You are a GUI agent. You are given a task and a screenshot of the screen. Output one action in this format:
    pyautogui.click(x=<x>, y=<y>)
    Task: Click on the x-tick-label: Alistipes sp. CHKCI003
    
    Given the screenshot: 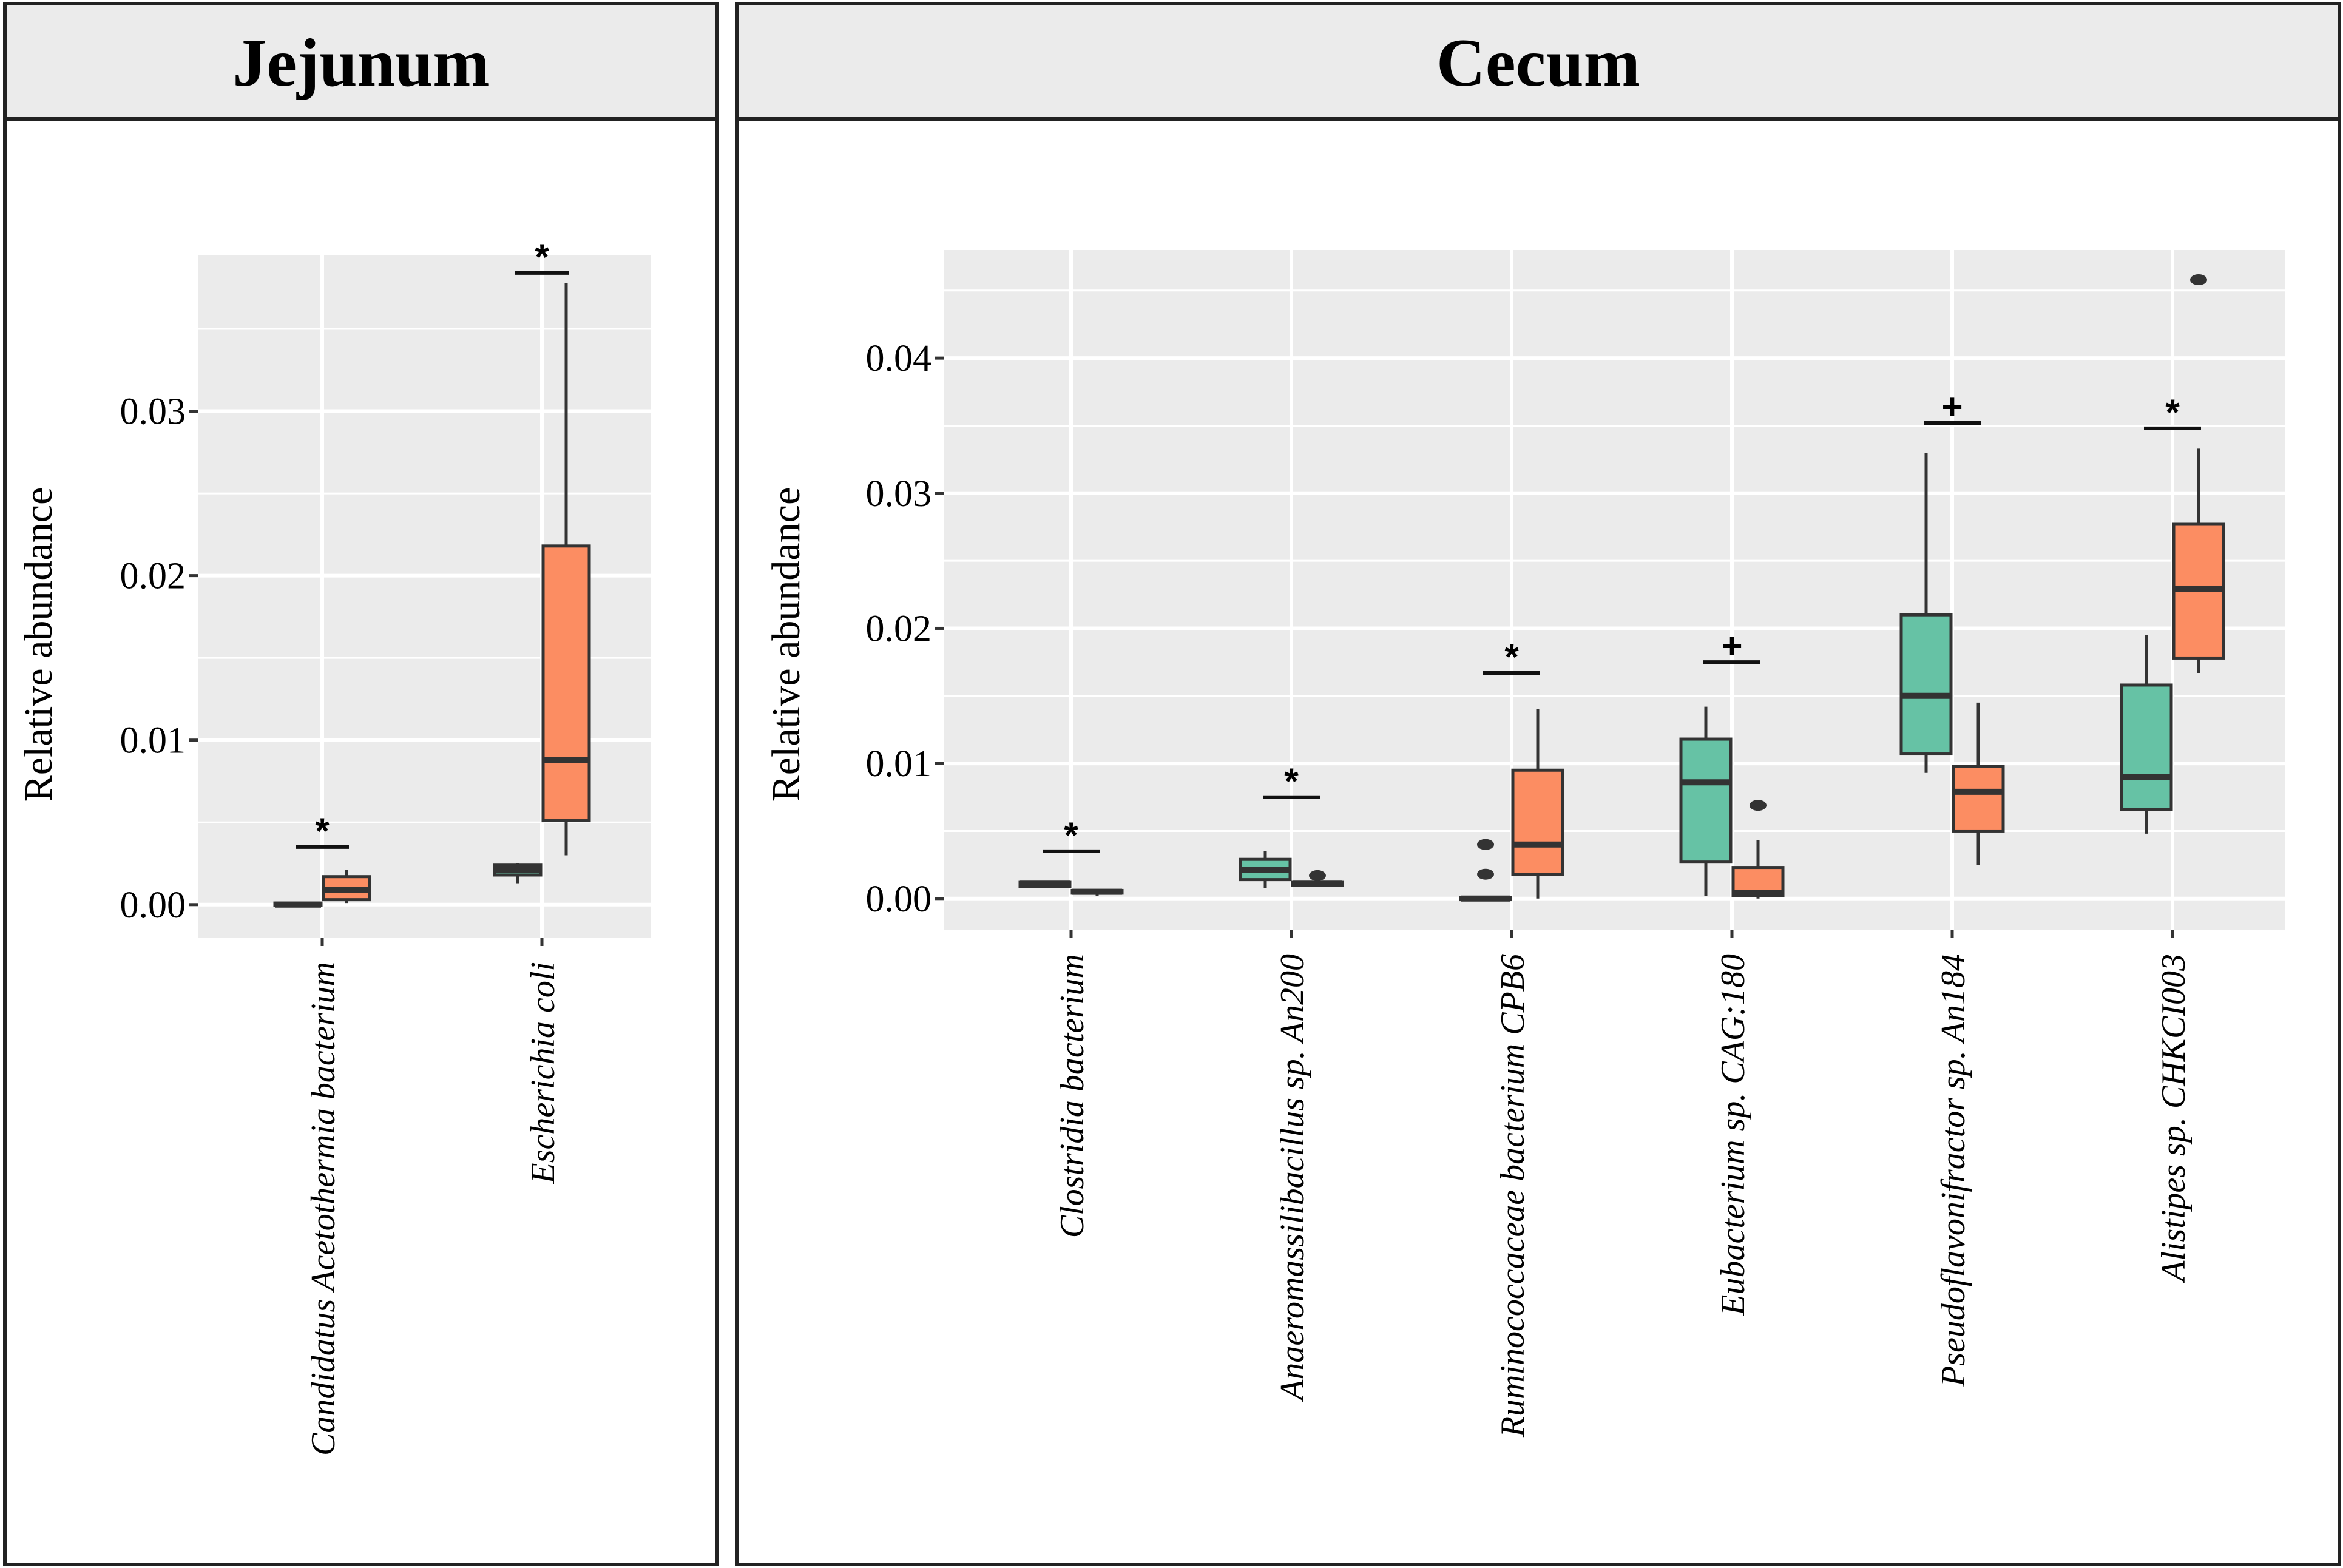 What is the action you would take?
    pyautogui.click(x=2174, y=1119)
    